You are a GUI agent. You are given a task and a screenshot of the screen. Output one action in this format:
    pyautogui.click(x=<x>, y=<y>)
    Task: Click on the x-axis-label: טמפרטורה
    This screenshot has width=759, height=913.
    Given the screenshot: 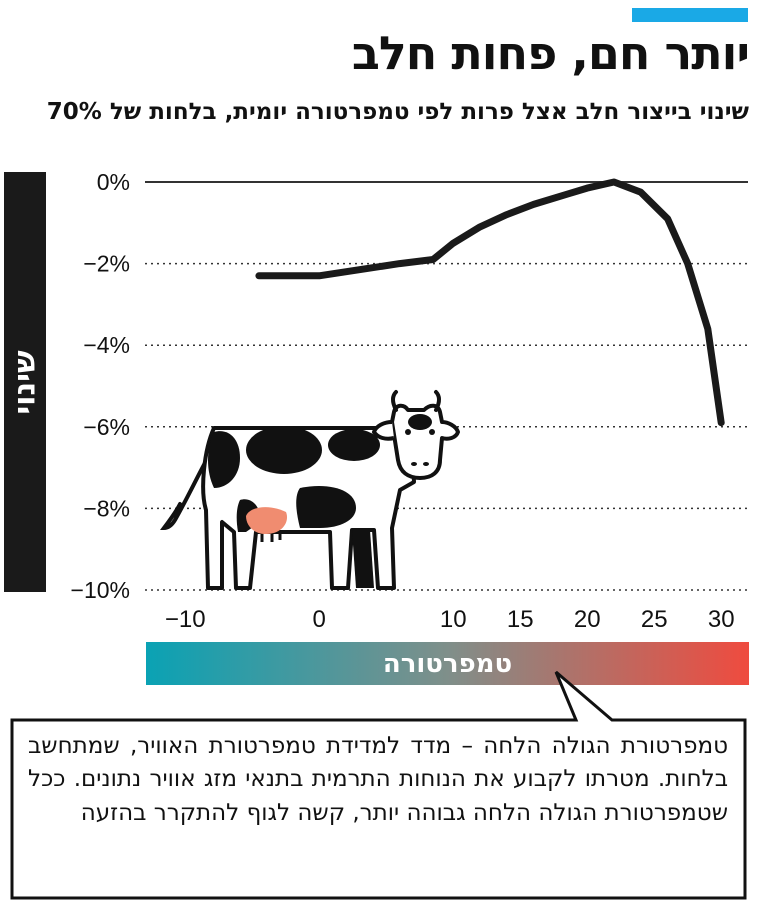 What is the action you would take?
    pyautogui.click(x=447, y=663)
    